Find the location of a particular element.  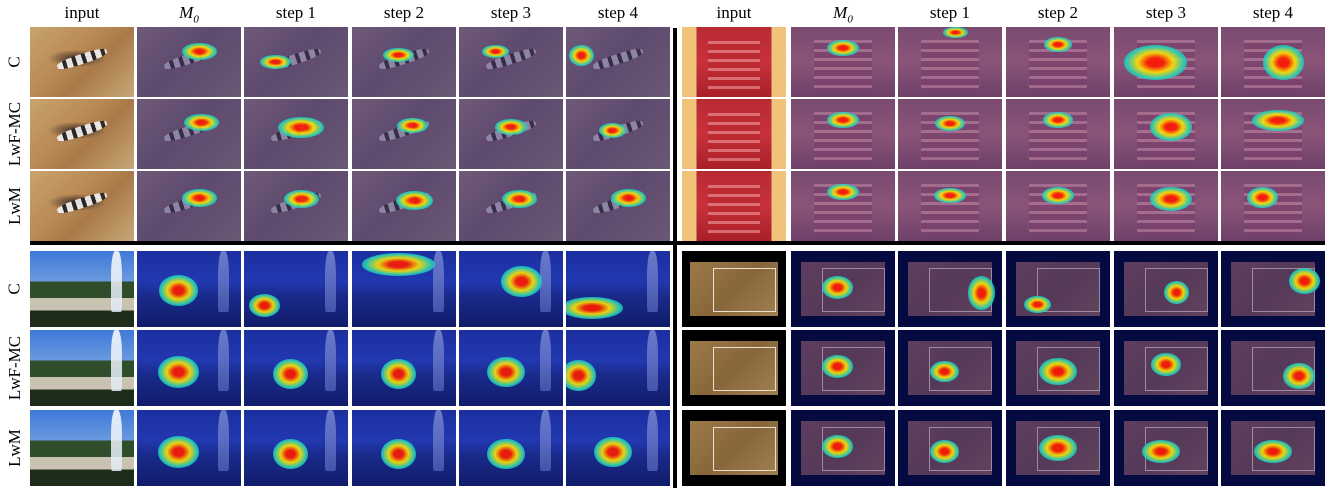

fountain-tile-r1-c1 is located at coordinates (189, 368).